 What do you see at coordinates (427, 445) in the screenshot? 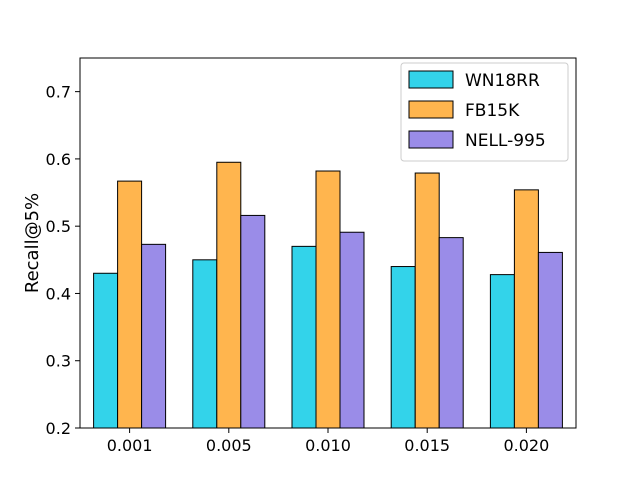
I see `x-tick-label-3: 0.015` at bounding box center [427, 445].